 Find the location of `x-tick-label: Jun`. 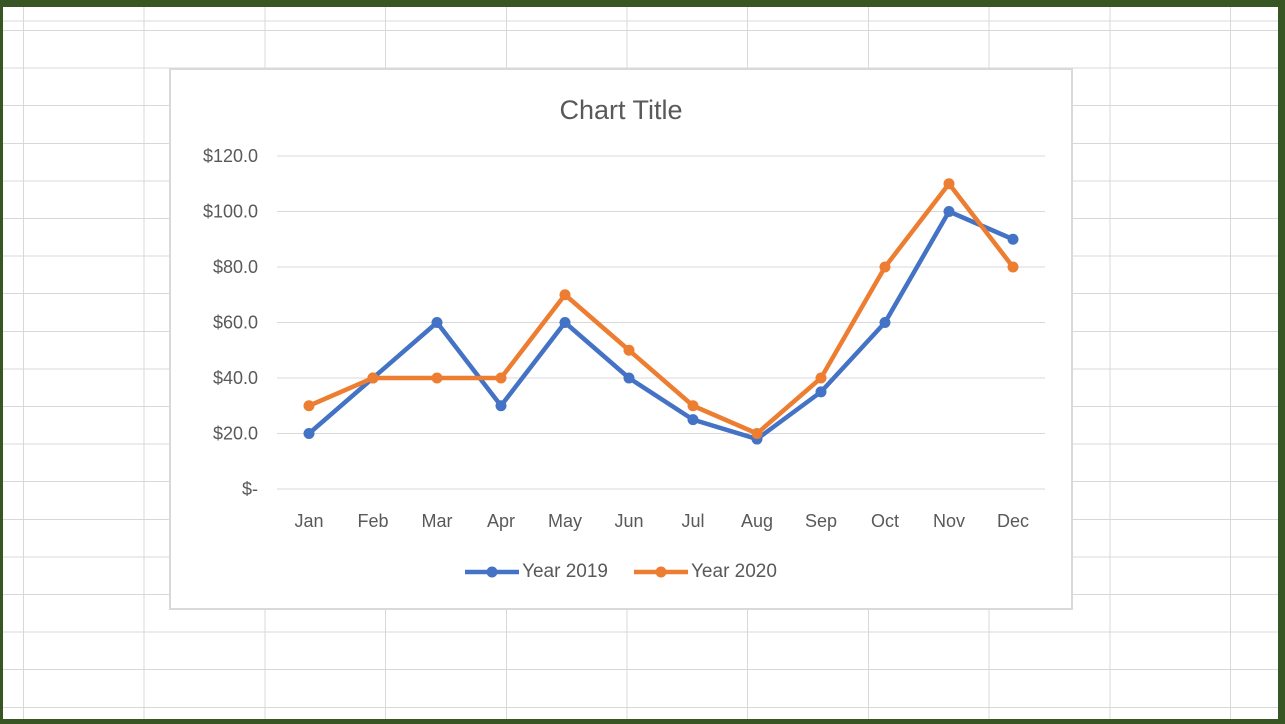

x-tick-label: Jun is located at coordinates (628, 521).